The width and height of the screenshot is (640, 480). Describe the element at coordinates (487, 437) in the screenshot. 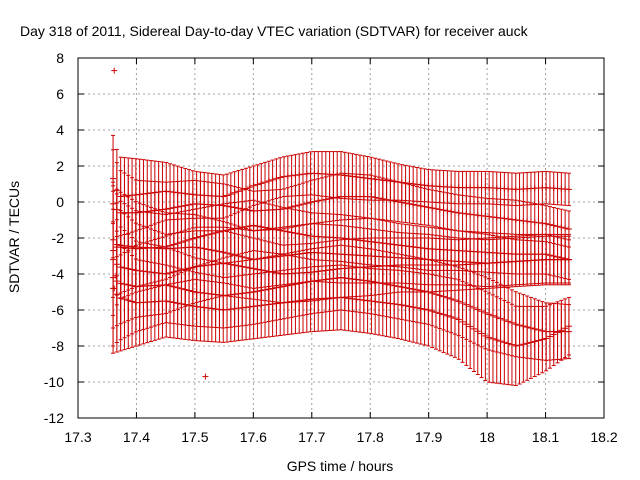

I see `x-tick-label: 18` at that location.